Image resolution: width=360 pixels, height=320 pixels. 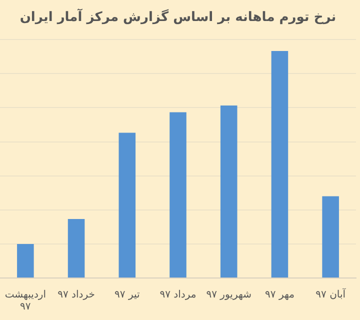 I want to click on x-tick-label: تیر ۹۷, so click(x=127, y=295).